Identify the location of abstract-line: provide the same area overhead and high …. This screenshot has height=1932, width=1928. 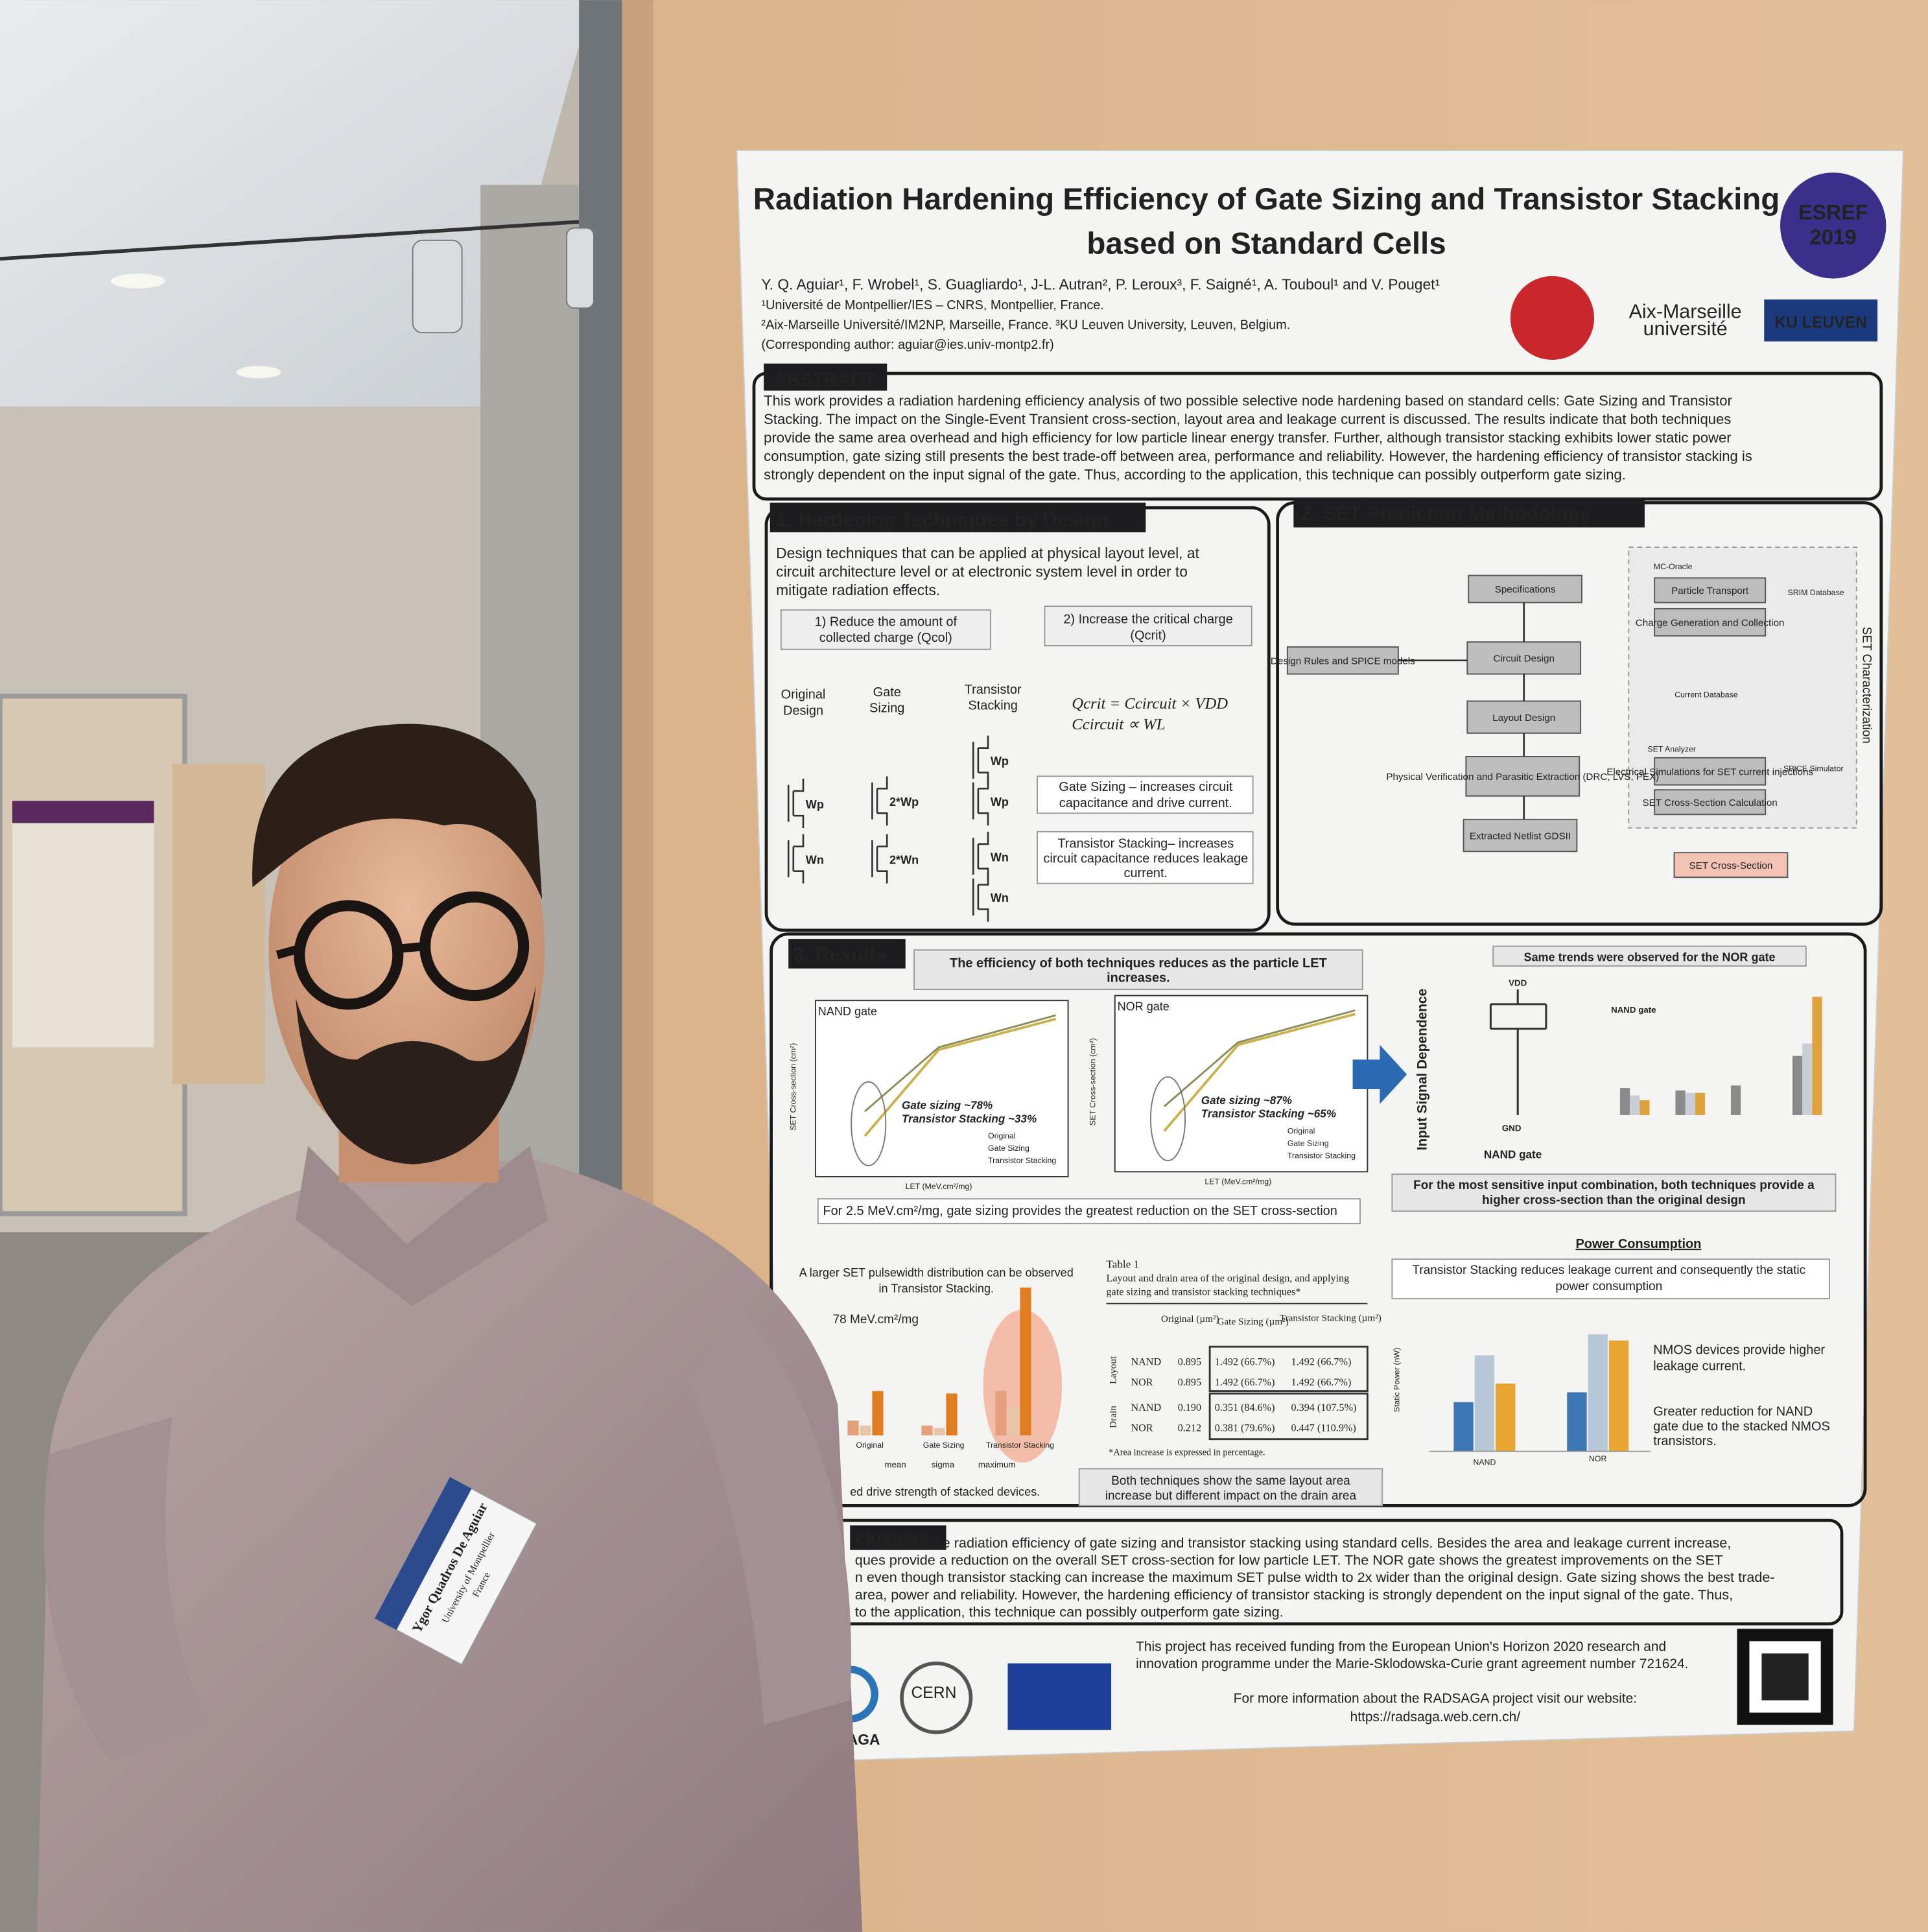
(1247, 437).